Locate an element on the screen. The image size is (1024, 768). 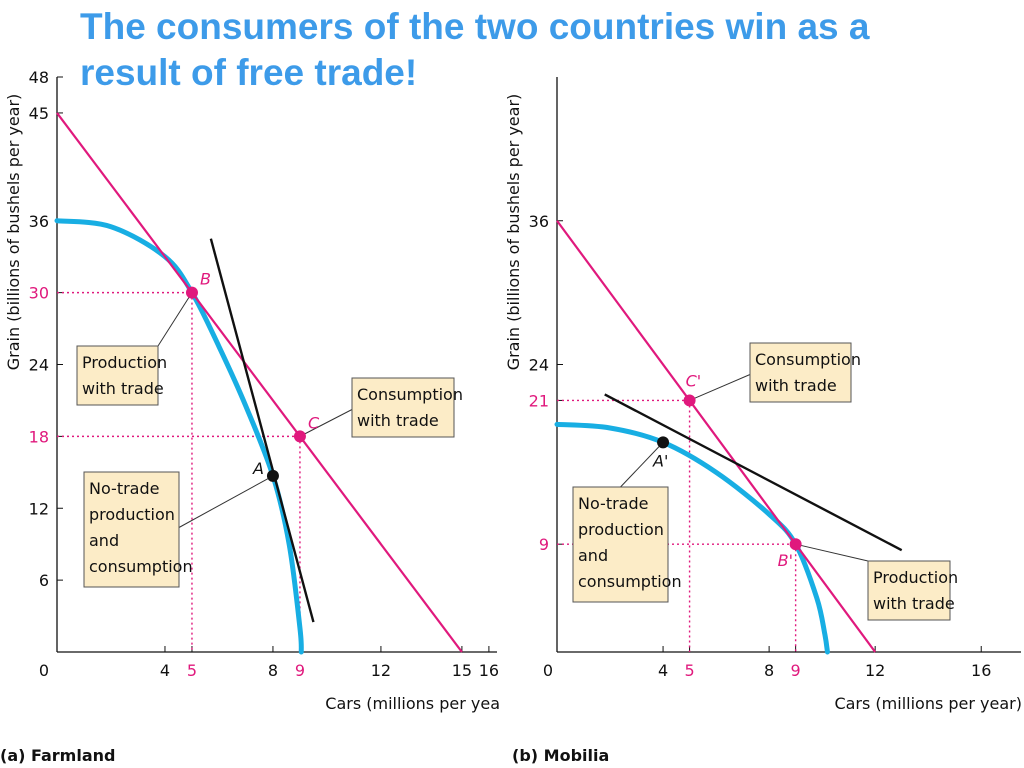
y-tick-label: 6 is located at coordinates (44, 580).